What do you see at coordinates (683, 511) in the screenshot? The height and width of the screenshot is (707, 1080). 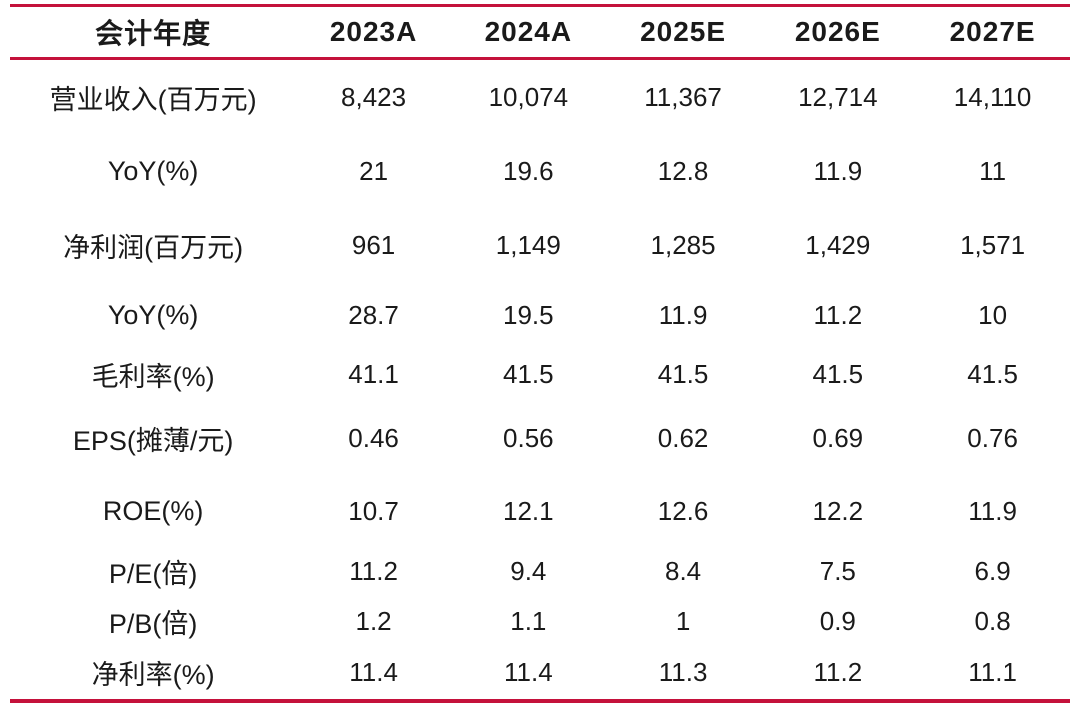 I see `cell-value: 12.6` at bounding box center [683, 511].